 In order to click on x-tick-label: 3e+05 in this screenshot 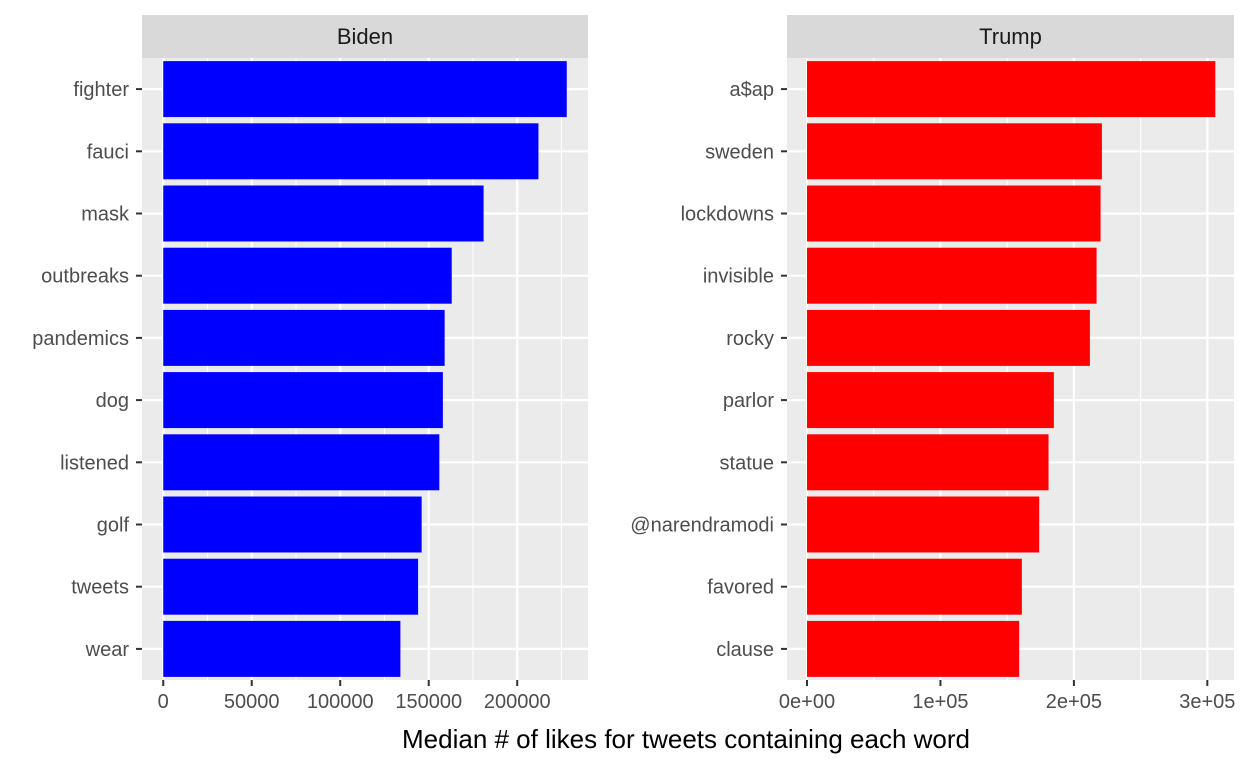, I will do `click(1207, 702)`.